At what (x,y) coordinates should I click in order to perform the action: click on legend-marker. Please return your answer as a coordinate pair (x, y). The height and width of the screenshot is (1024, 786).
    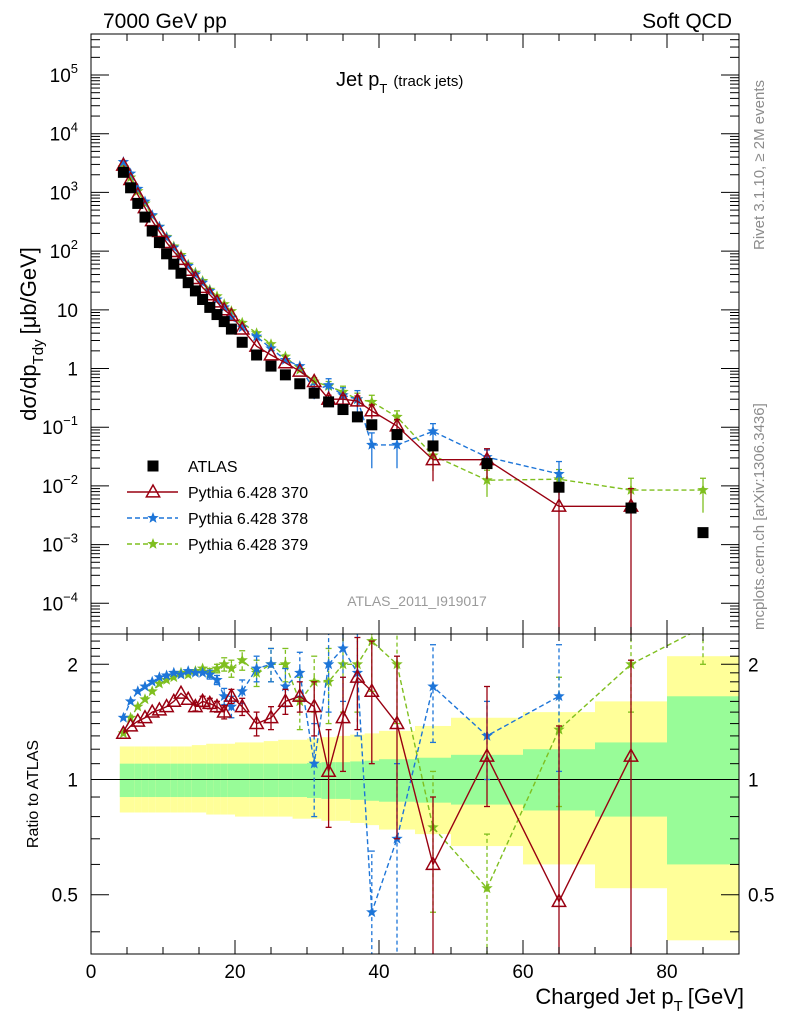
    Looking at the image, I should click on (153, 543).